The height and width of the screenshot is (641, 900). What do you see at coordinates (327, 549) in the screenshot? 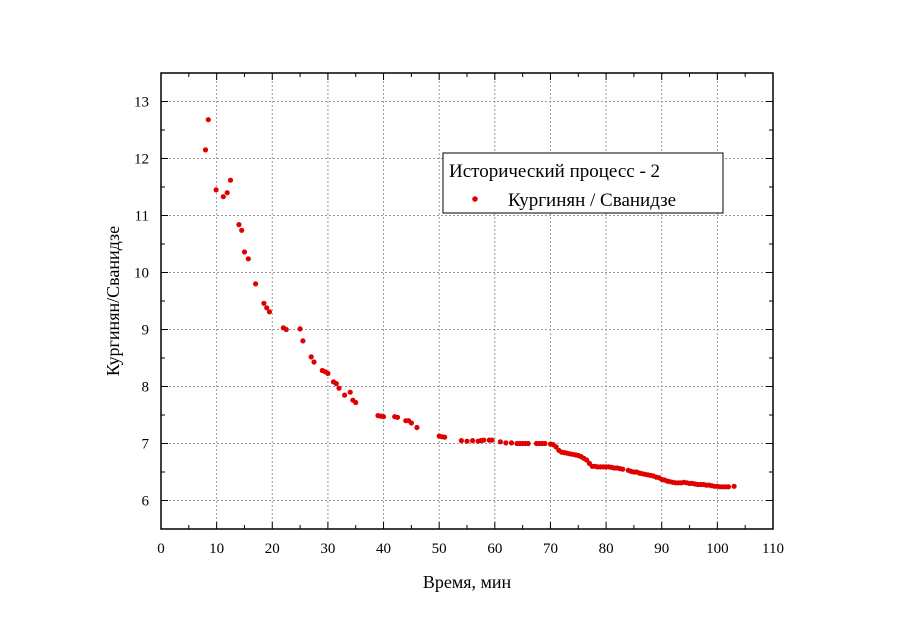
I see `x-tick-label: 30` at bounding box center [327, 549].